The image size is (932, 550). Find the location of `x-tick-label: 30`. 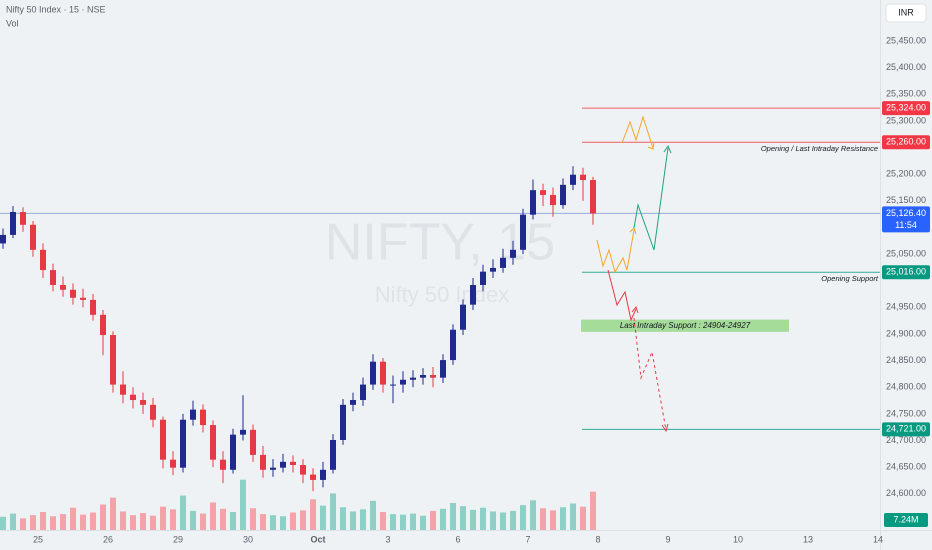

x-tick-label: 30 is located at coordinates (248, 539).